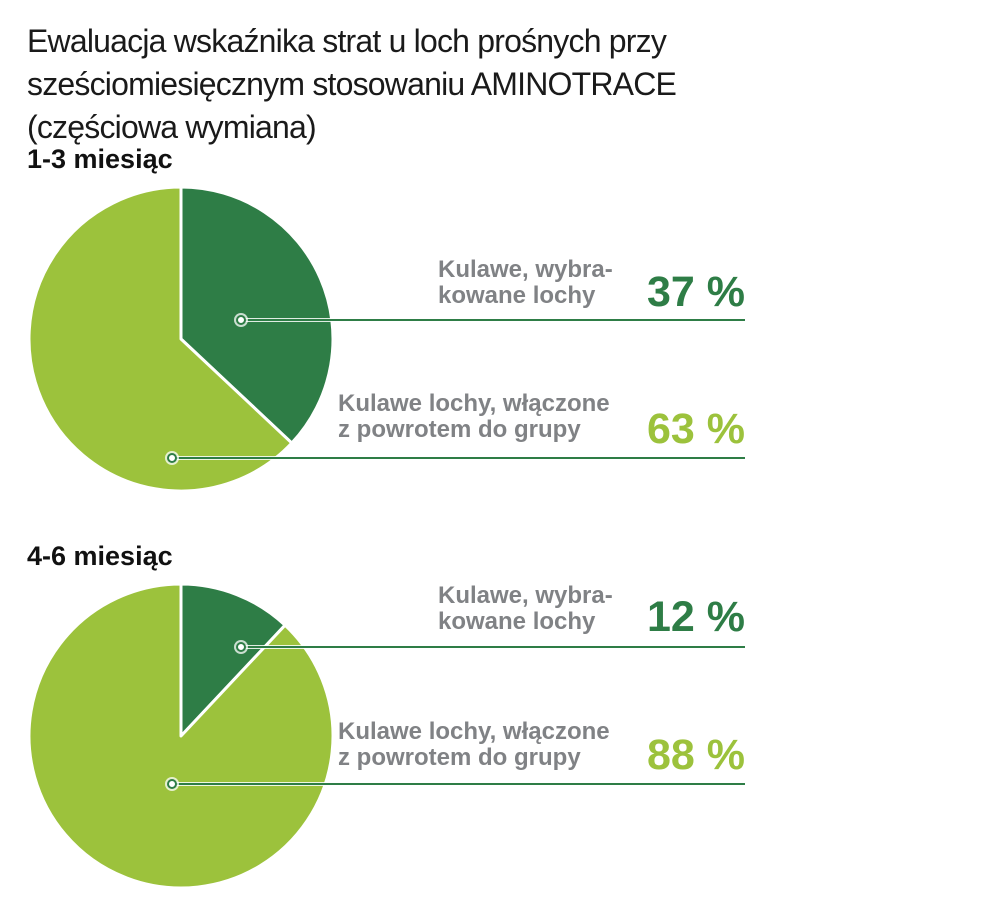 The width and height of the screenshot is (1003, 910). I want to click on pie1-slice2-leader-line, so click(458, 458).